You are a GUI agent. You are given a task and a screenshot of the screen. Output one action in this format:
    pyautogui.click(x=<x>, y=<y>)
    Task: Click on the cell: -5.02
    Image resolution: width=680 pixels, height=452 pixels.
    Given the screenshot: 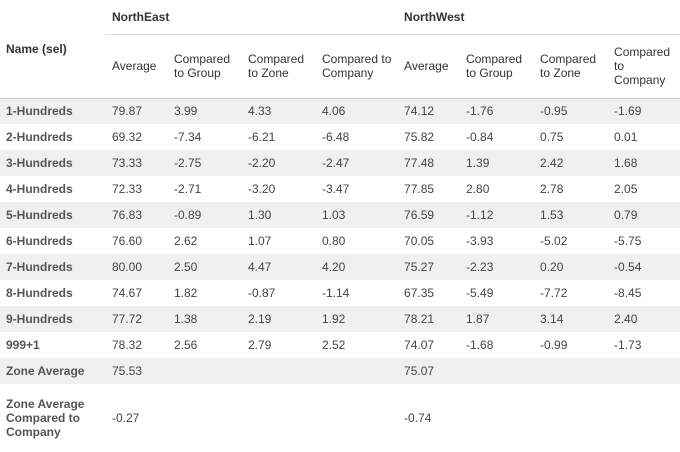 What is the action you would take?
    pyautogui.click(x=554, y=241)
    